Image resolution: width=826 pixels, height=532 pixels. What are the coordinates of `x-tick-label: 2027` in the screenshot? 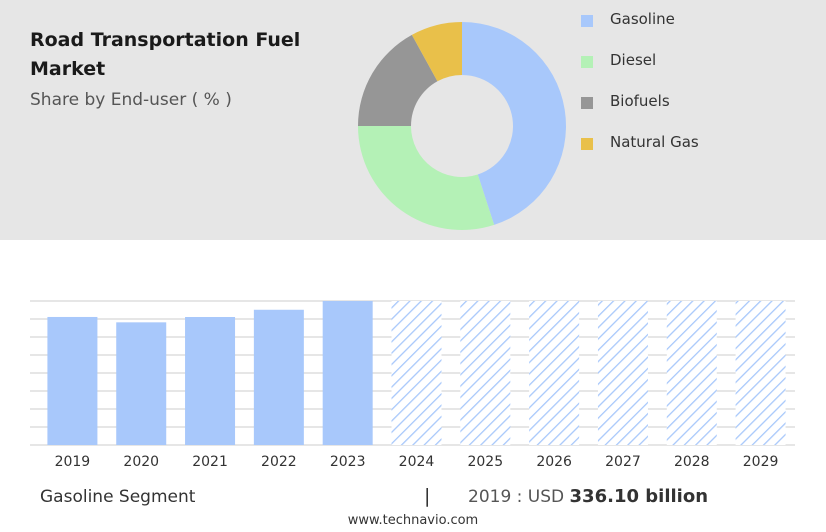 It's located at (623, 462).